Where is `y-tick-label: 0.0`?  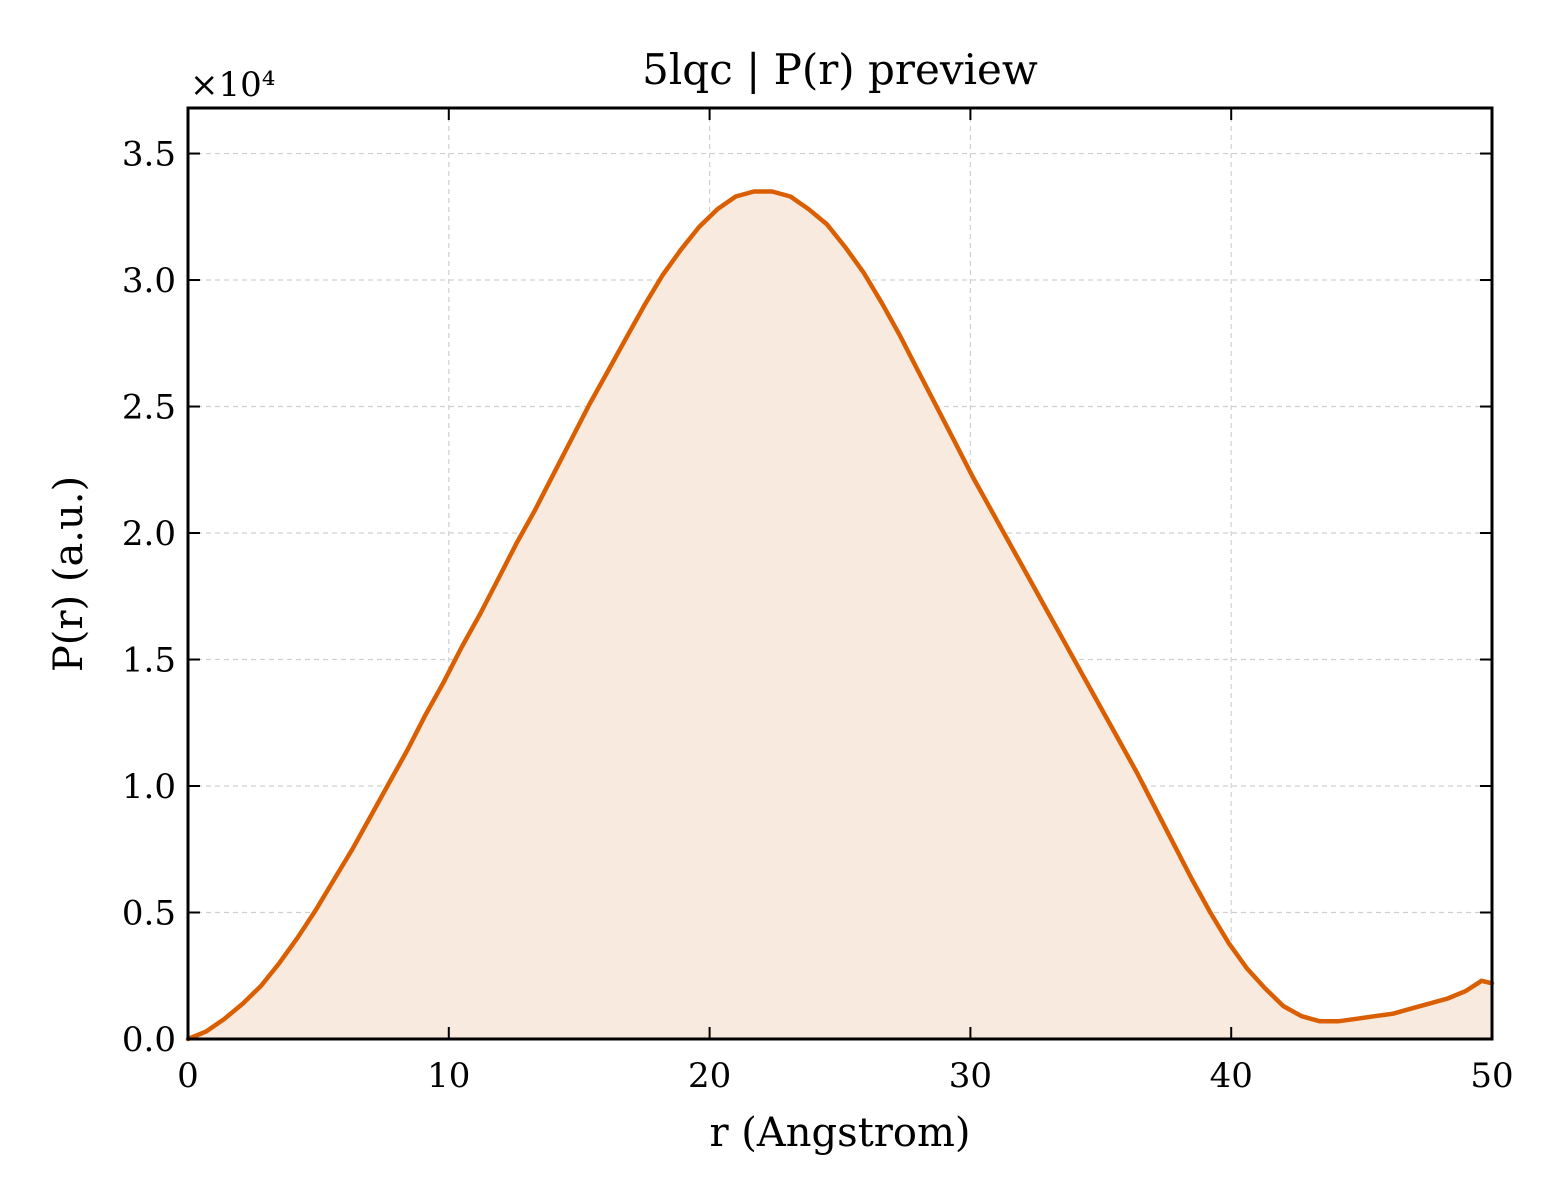
y-tick-label: 0.0 is located at coordinates (149, 1040).